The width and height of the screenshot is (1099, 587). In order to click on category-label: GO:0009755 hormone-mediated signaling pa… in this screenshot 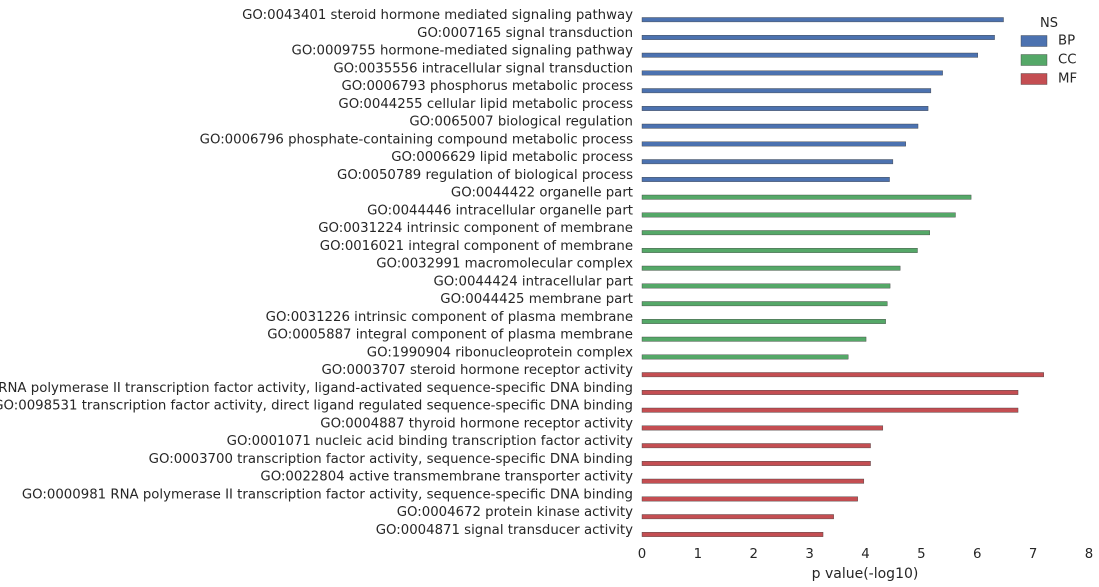, I will do `click(463, 51)`.